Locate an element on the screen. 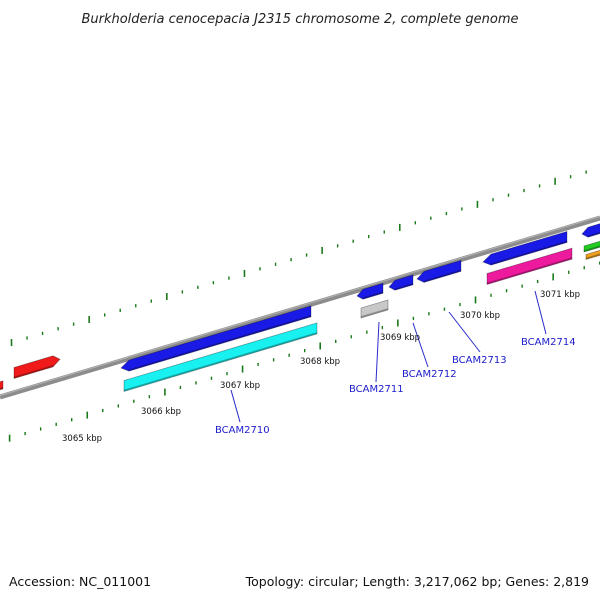 The image size is (600, 600). cyan-gene-bcam2710 is located at coordinates (220, 357).